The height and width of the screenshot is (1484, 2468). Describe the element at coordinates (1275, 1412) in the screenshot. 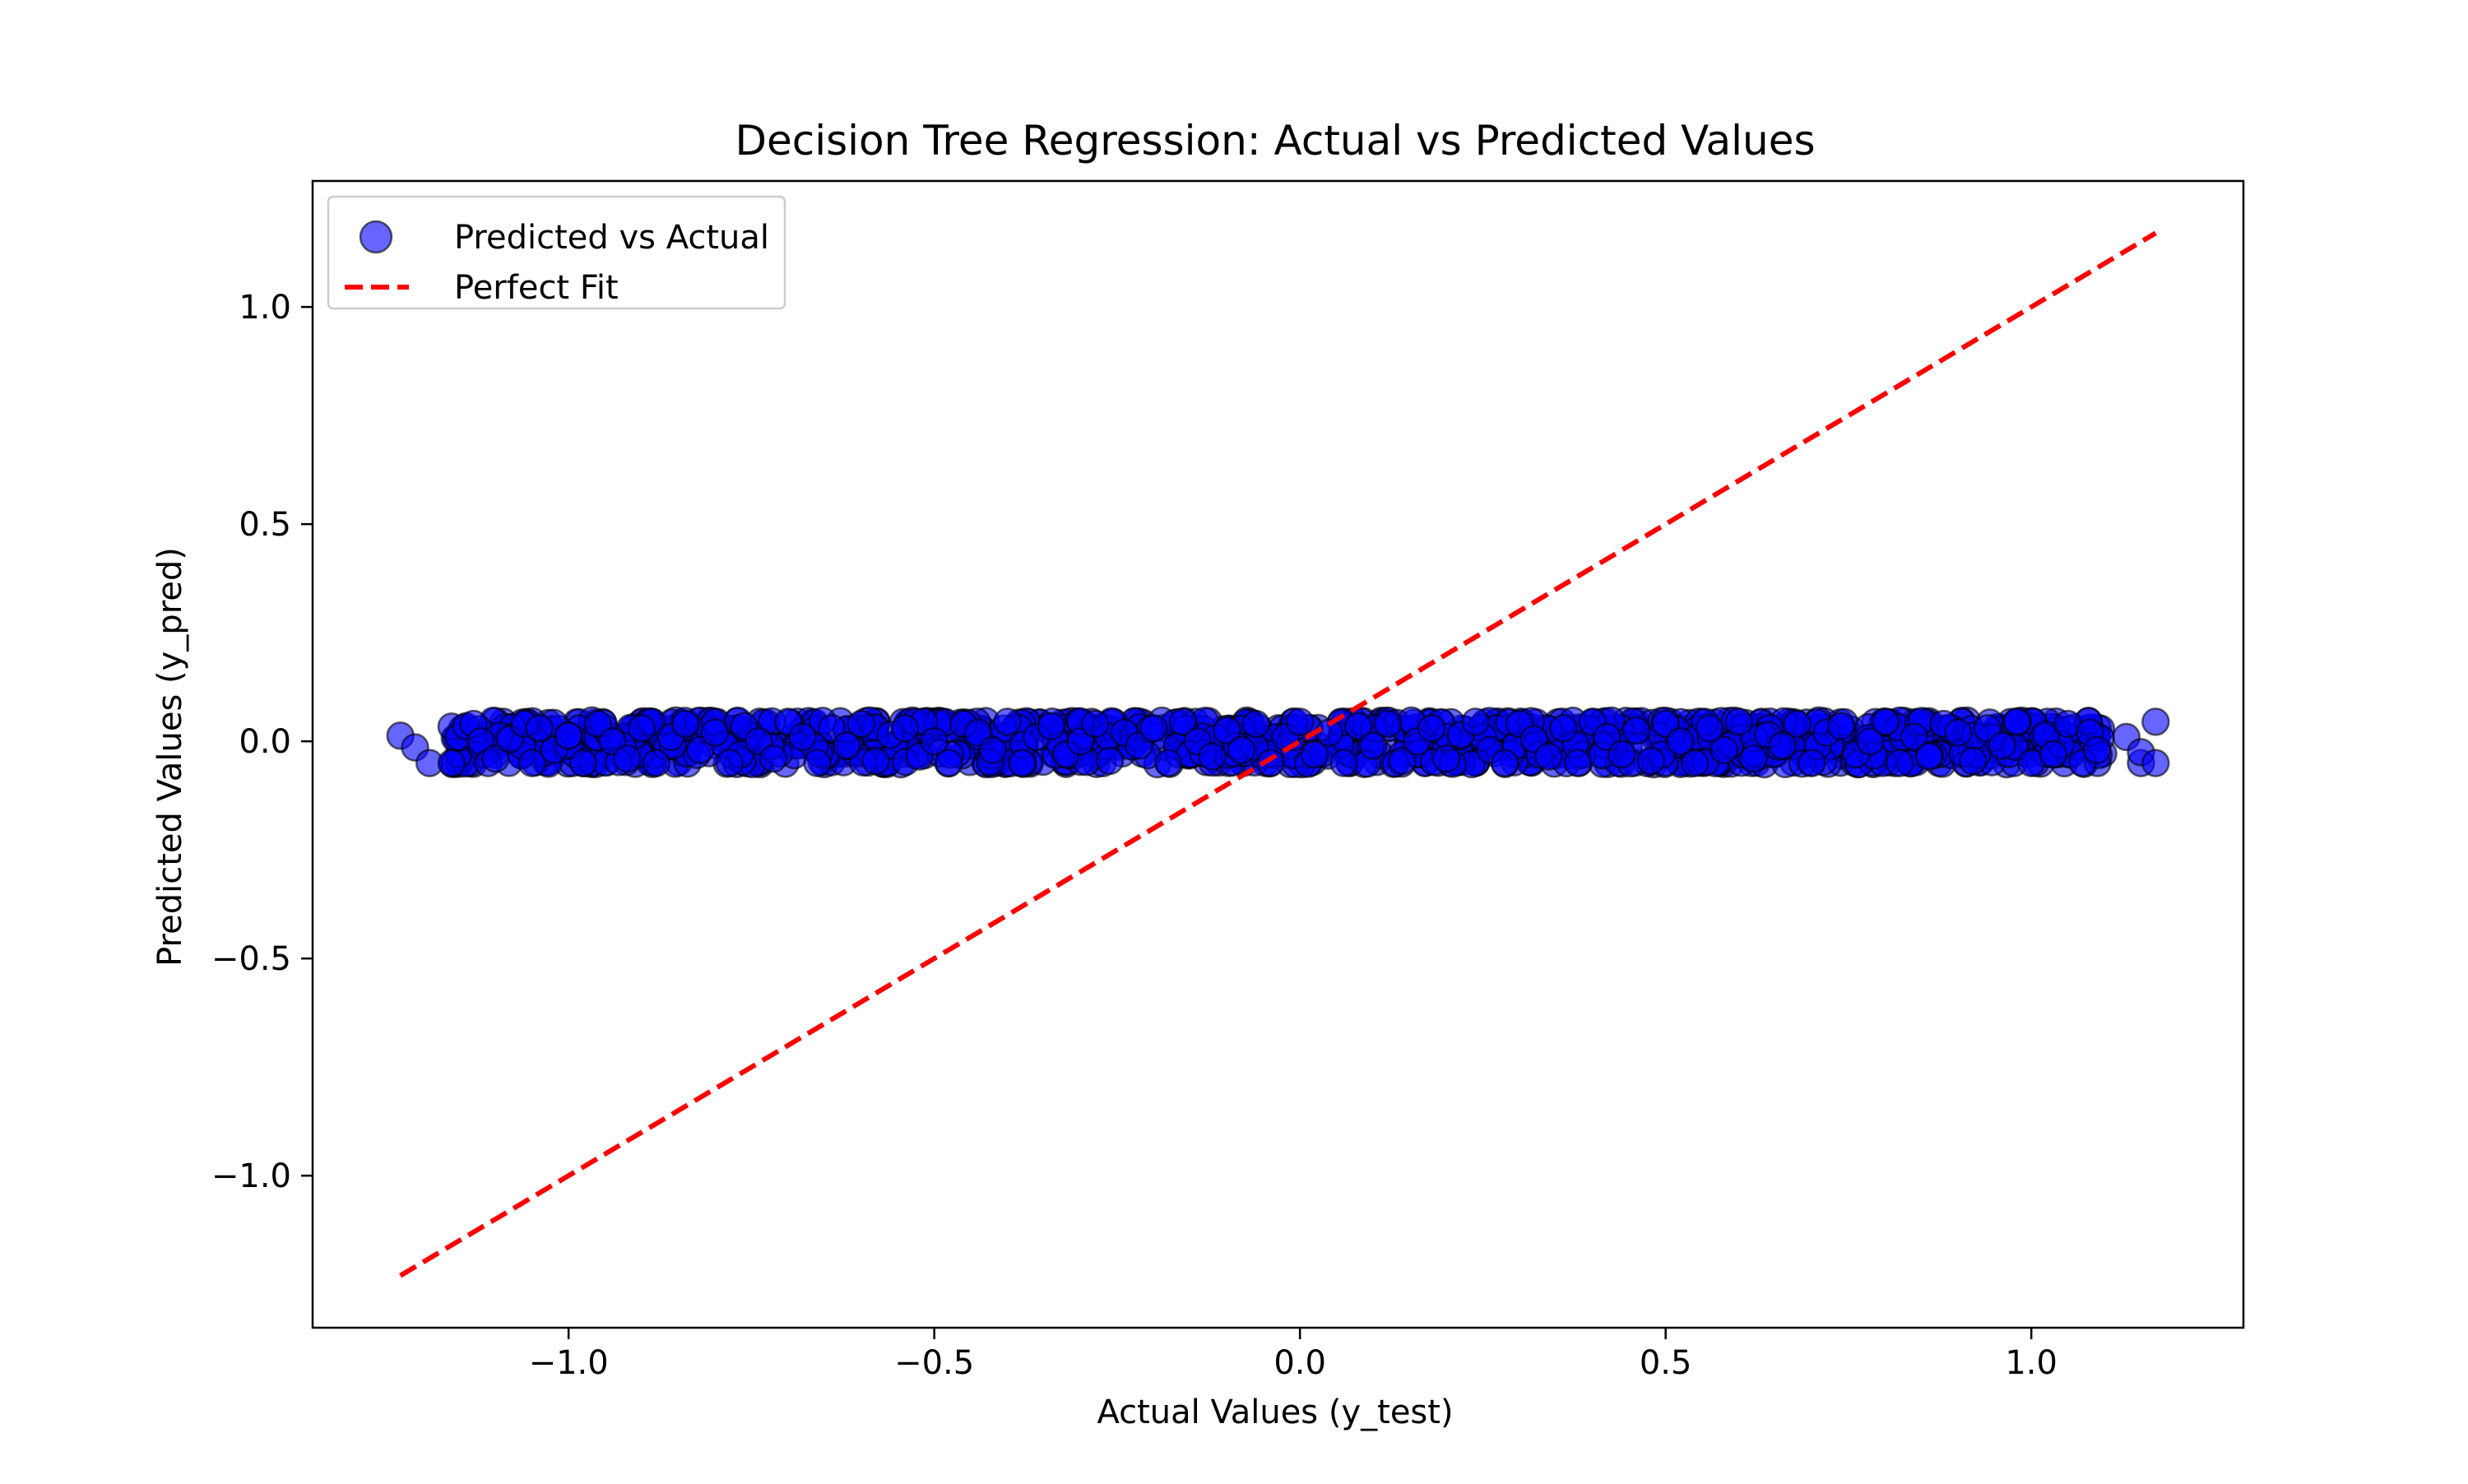

I see `x-axis-label: Actual Values (y_test)` at that location.